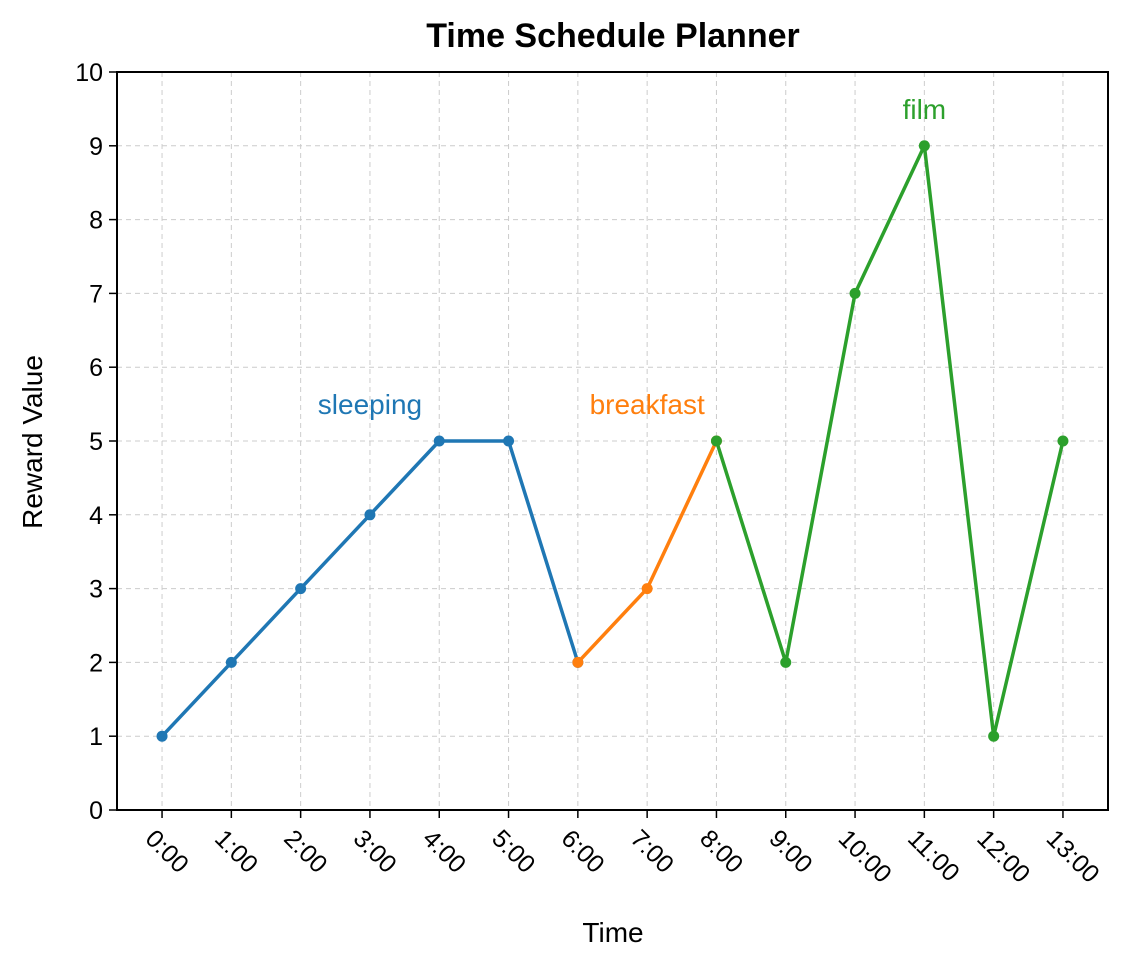  I want to click on y-tick-label: 8, so click(96, 221).